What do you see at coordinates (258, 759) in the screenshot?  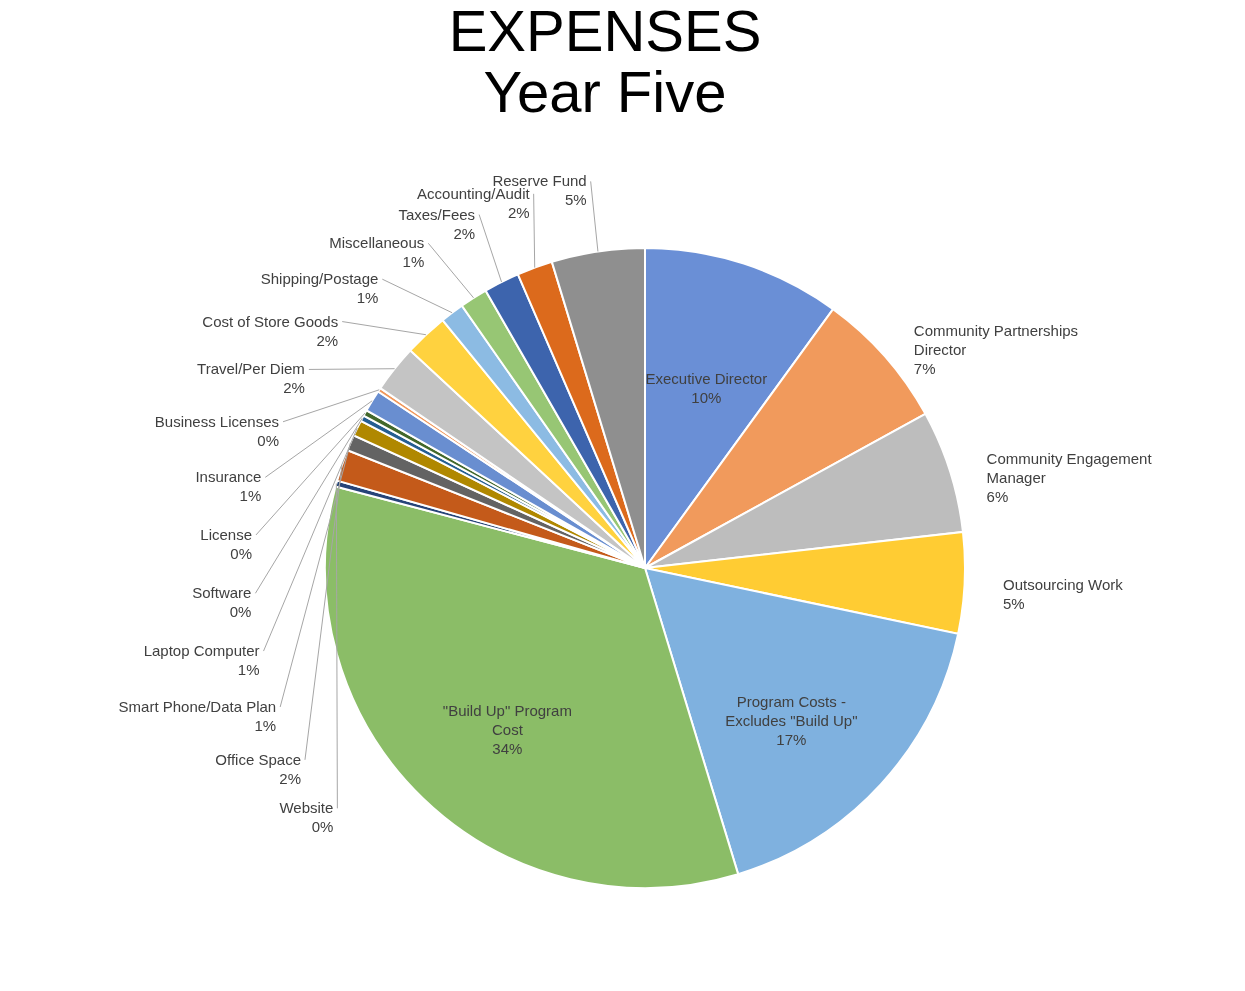 I see `slice-label: Office Space` at bounding box center [258, 759].